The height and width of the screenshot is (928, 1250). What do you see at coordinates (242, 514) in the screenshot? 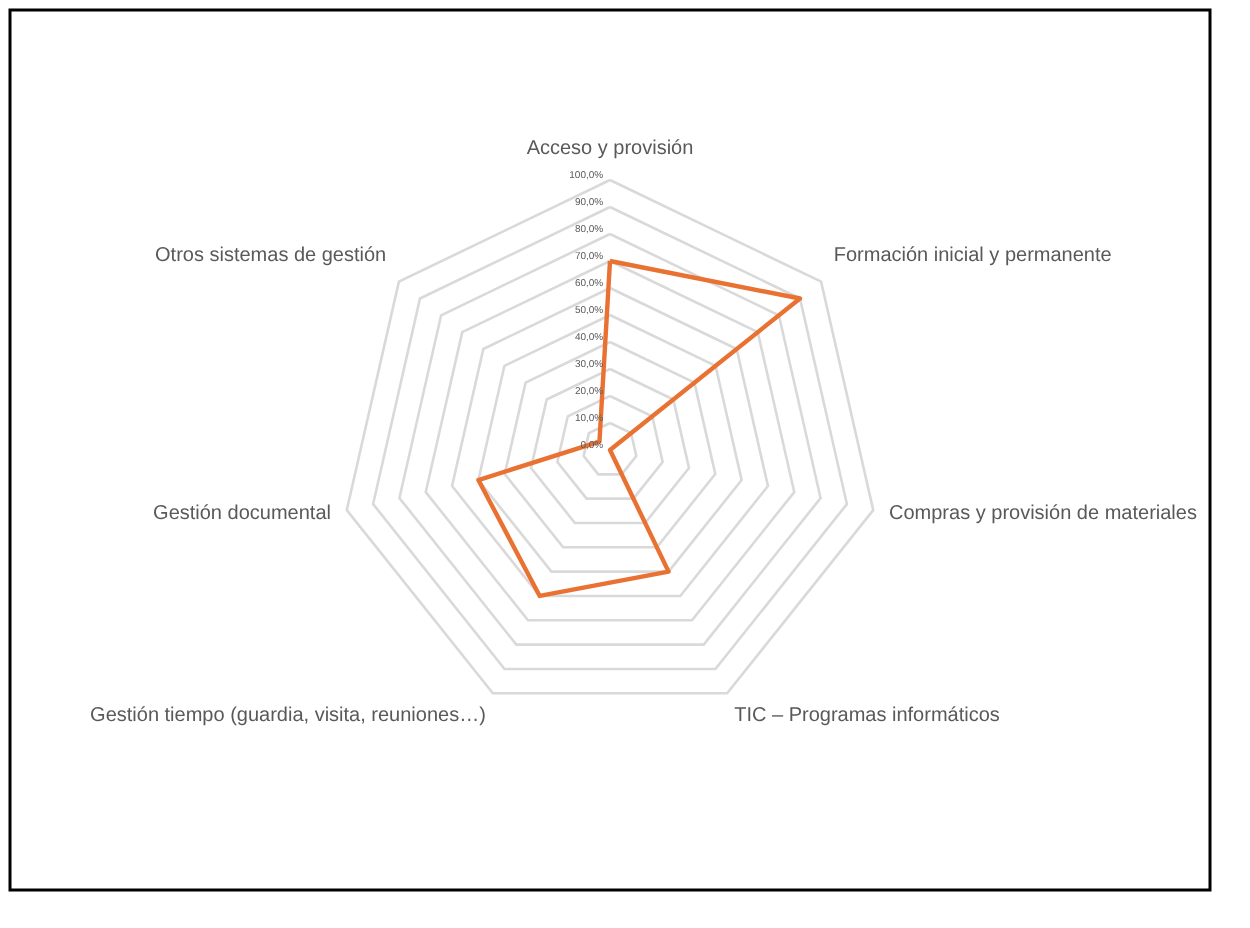
I see `spoke-label: Gestión documental` at bounding box center [242, 514].